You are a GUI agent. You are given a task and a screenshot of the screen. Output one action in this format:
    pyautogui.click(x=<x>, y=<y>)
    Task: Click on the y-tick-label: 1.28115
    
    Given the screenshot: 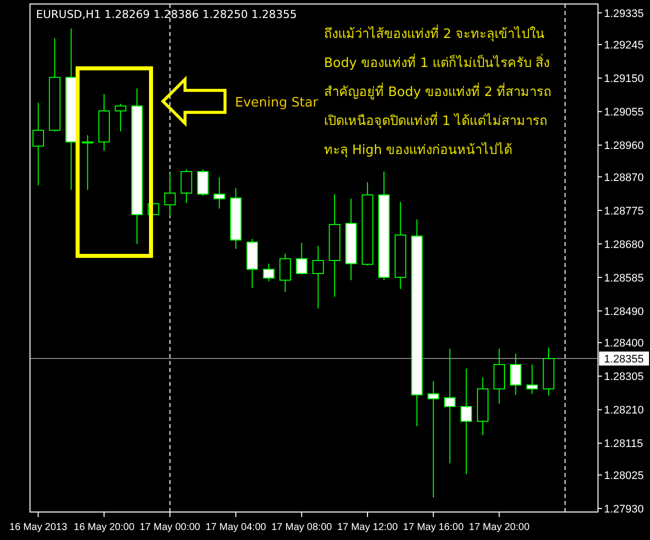 What is the action you would take?
    pyautogui.click(x=623, y=444)
    